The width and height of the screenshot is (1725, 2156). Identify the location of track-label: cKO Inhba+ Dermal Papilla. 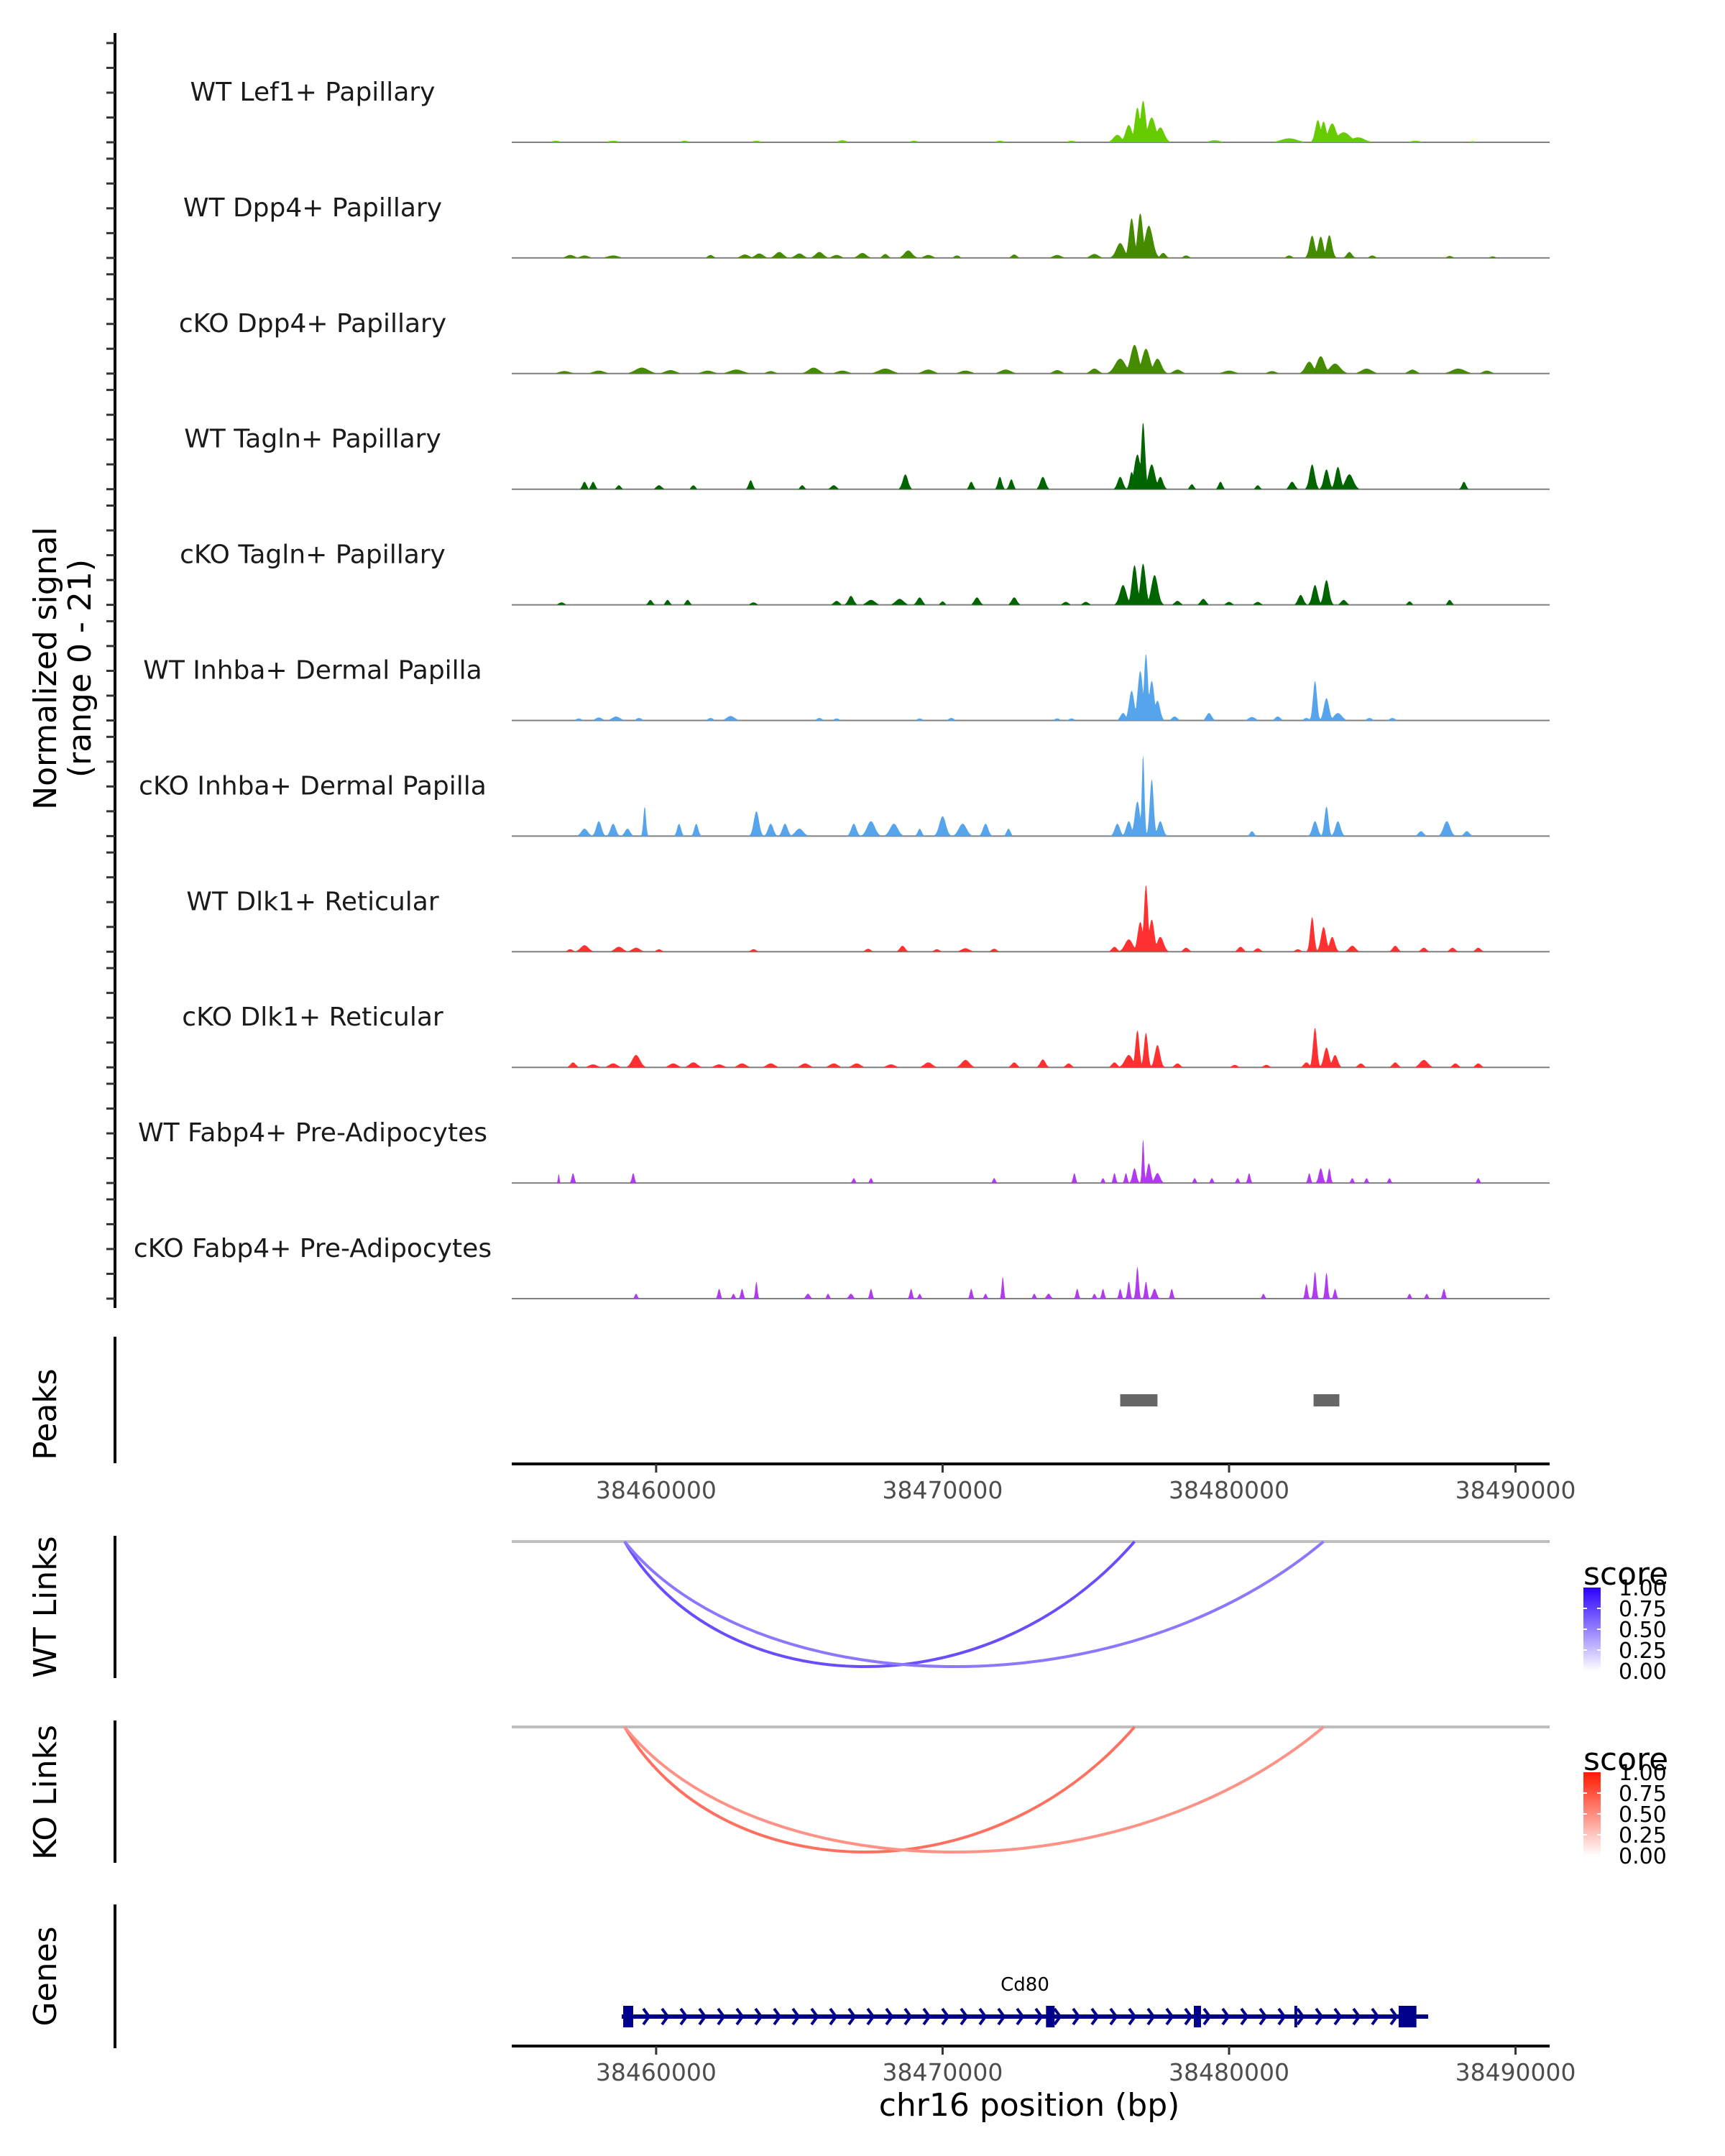
(313, 786).